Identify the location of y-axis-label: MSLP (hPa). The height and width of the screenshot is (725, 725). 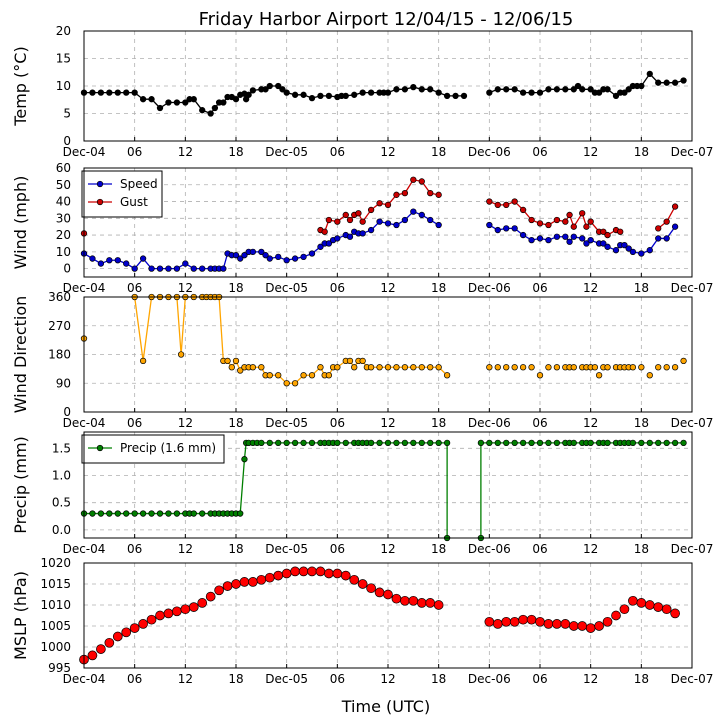
(20, 615).